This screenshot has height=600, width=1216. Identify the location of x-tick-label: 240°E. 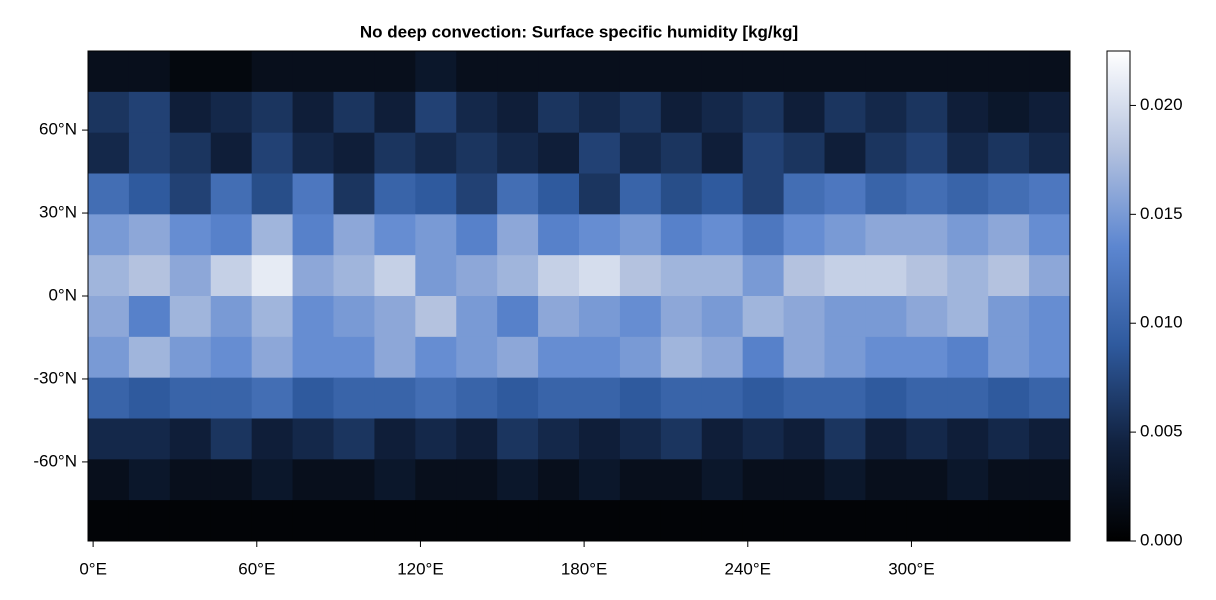
(748, 568).